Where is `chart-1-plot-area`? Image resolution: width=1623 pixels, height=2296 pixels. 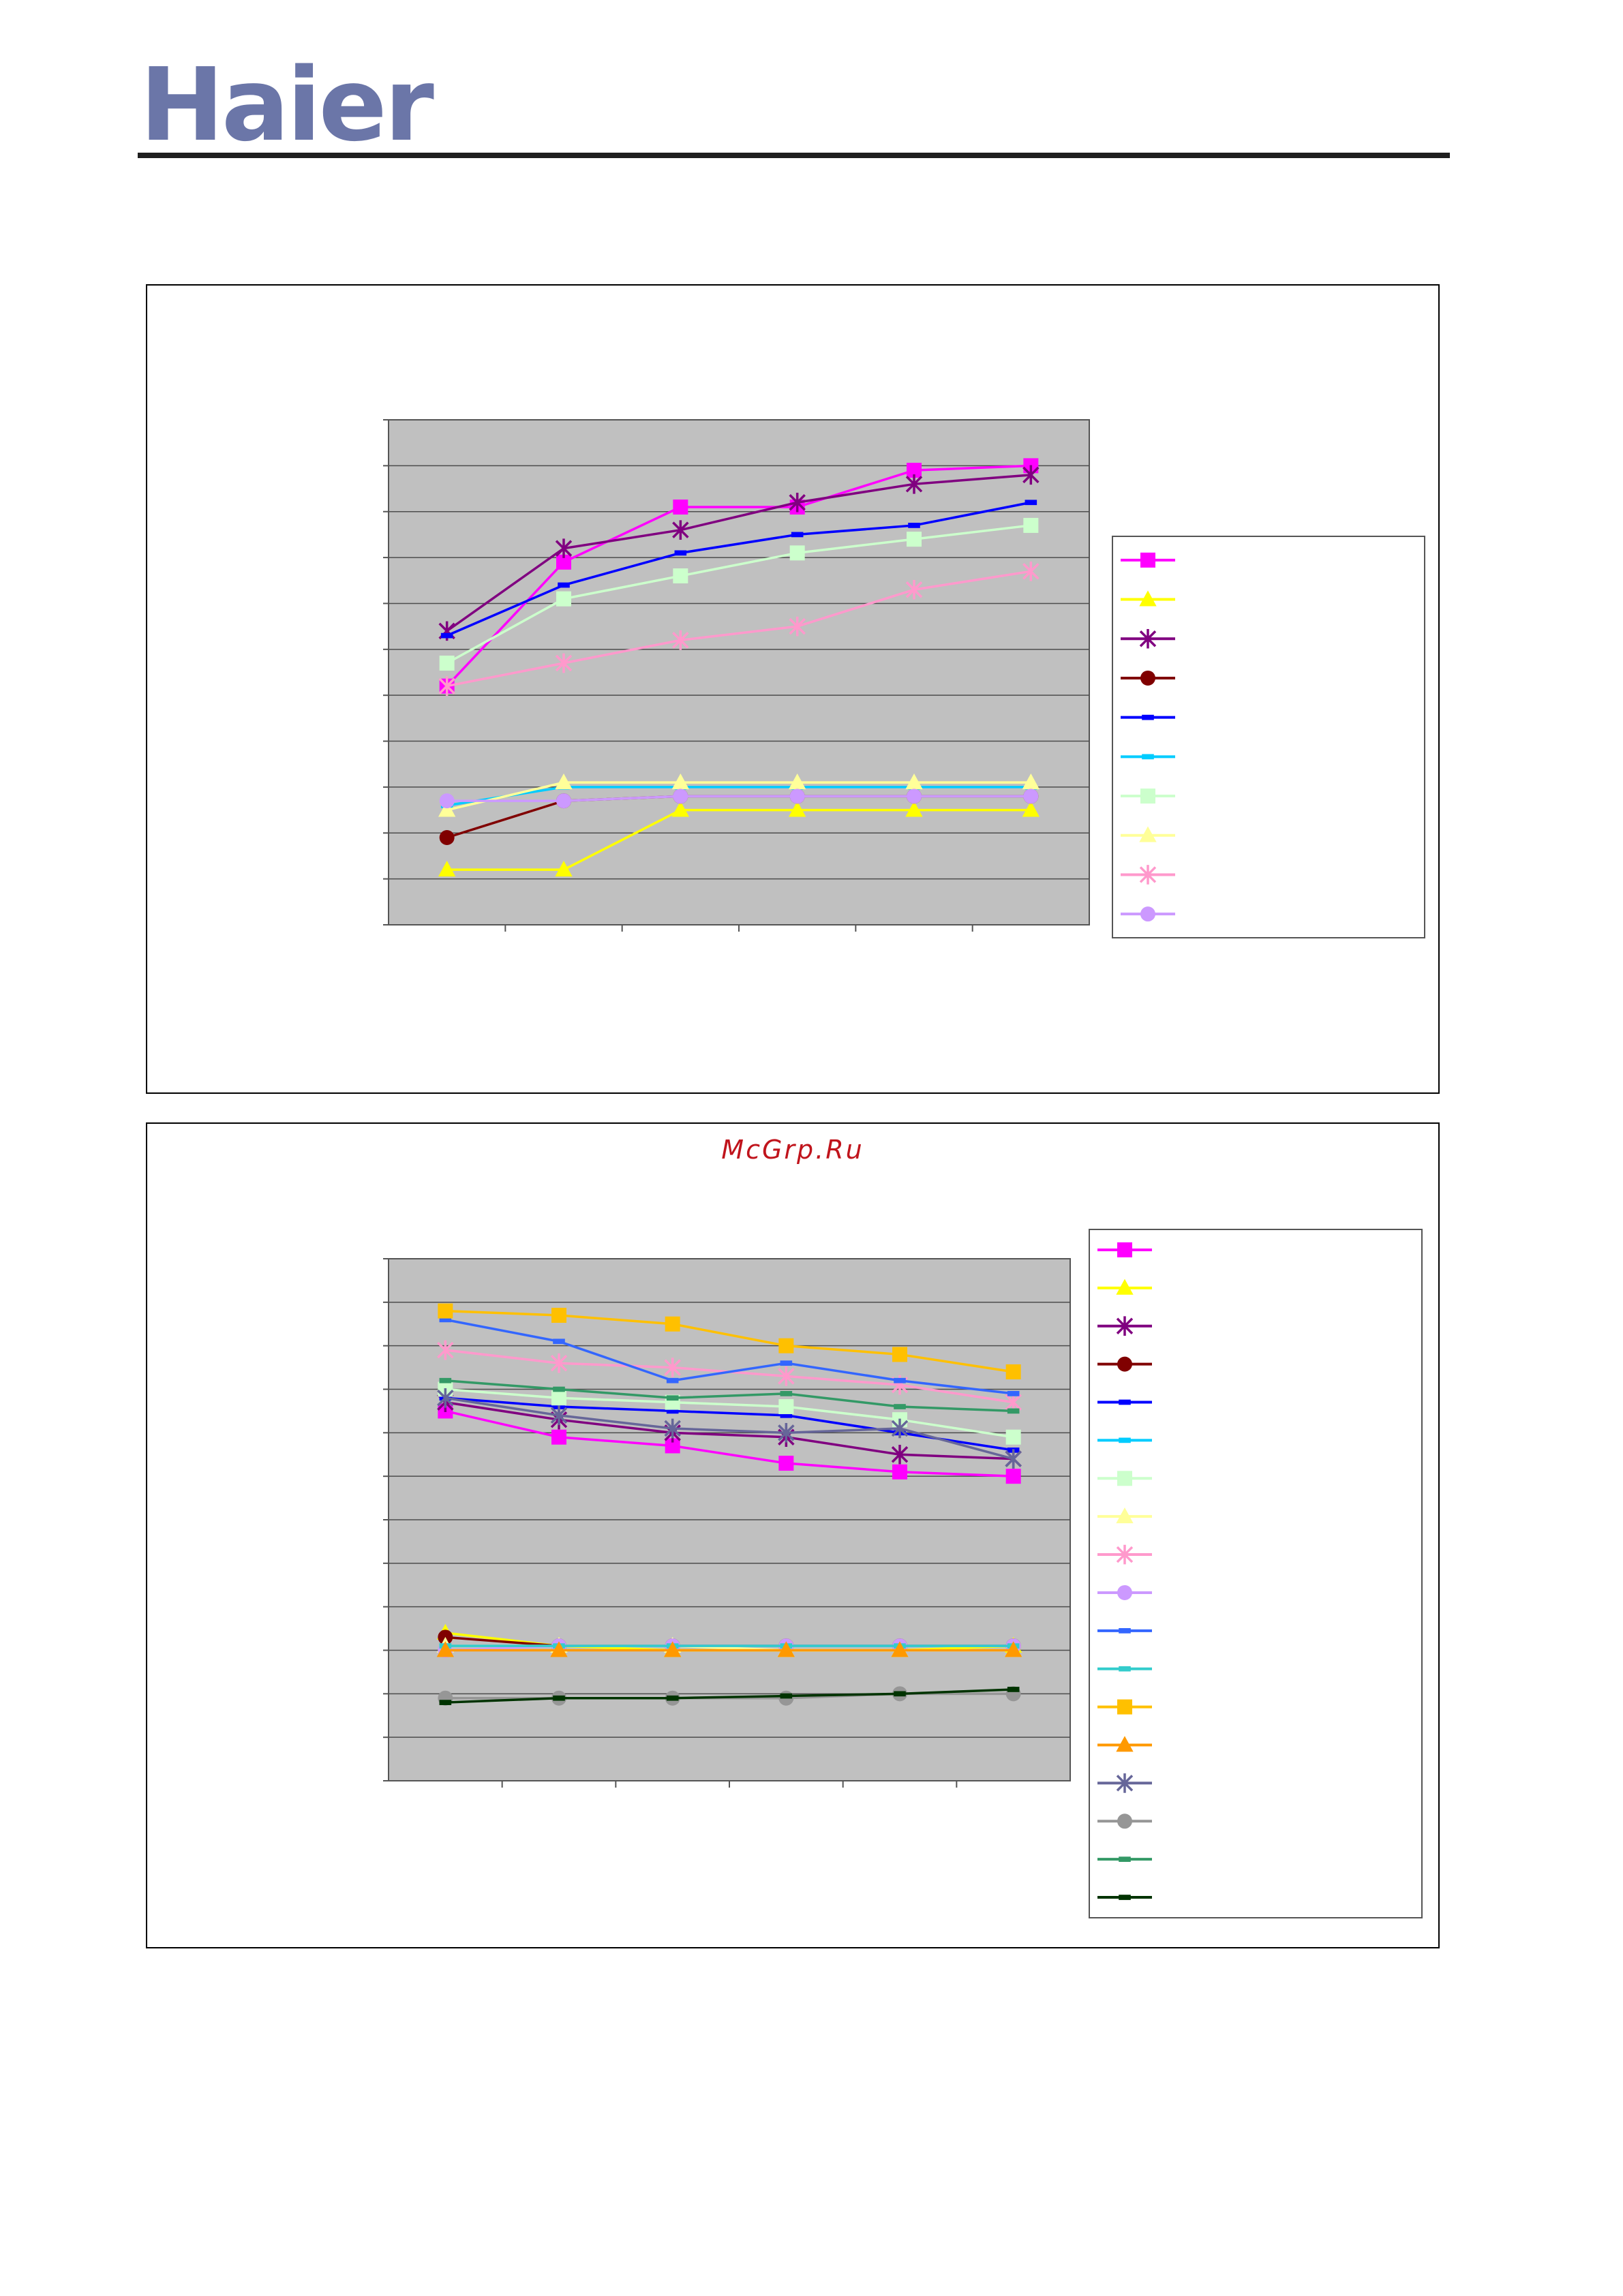 chart-1-plot-area is located at coordinates (739, 672).